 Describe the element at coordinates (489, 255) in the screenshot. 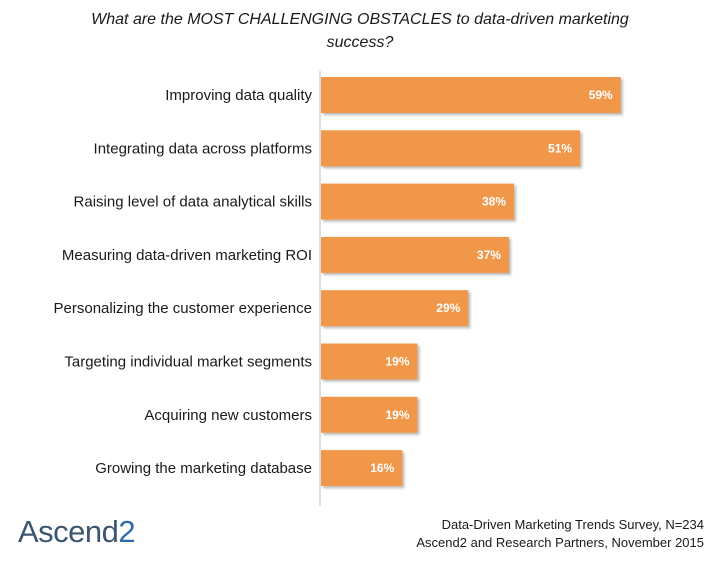

I see `data-label: 37%` at that location.